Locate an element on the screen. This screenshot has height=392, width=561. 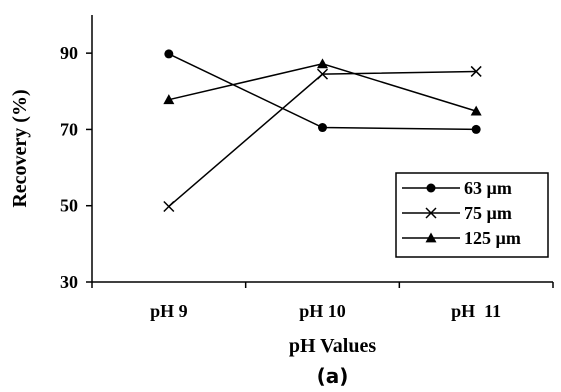
y-tick-label: 50 is located at coordinates (69, 206).